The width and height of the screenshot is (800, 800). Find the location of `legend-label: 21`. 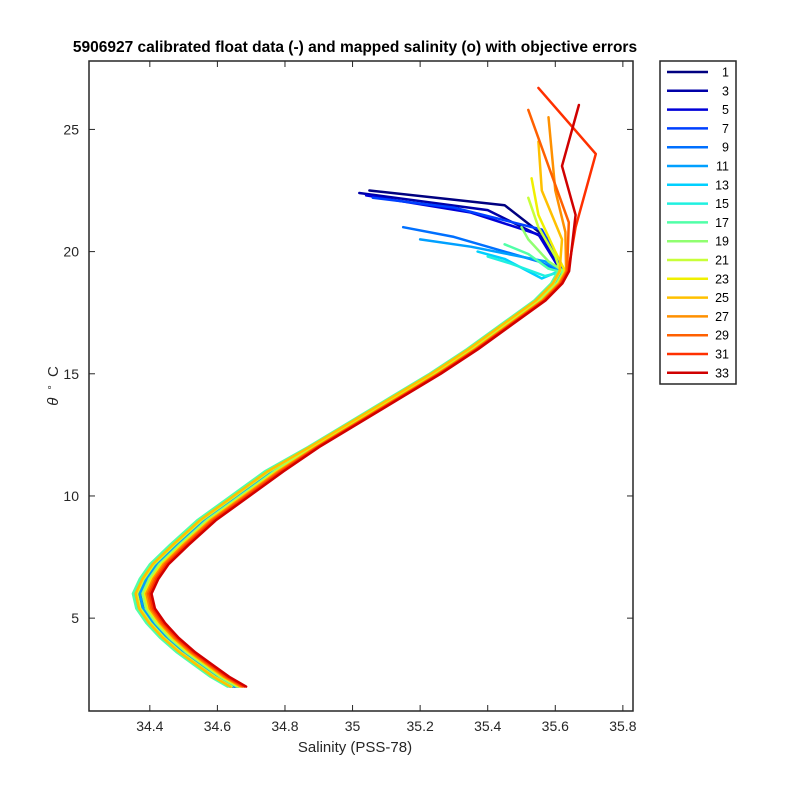

legend-label: 21 is located at coordinates (722, 261).